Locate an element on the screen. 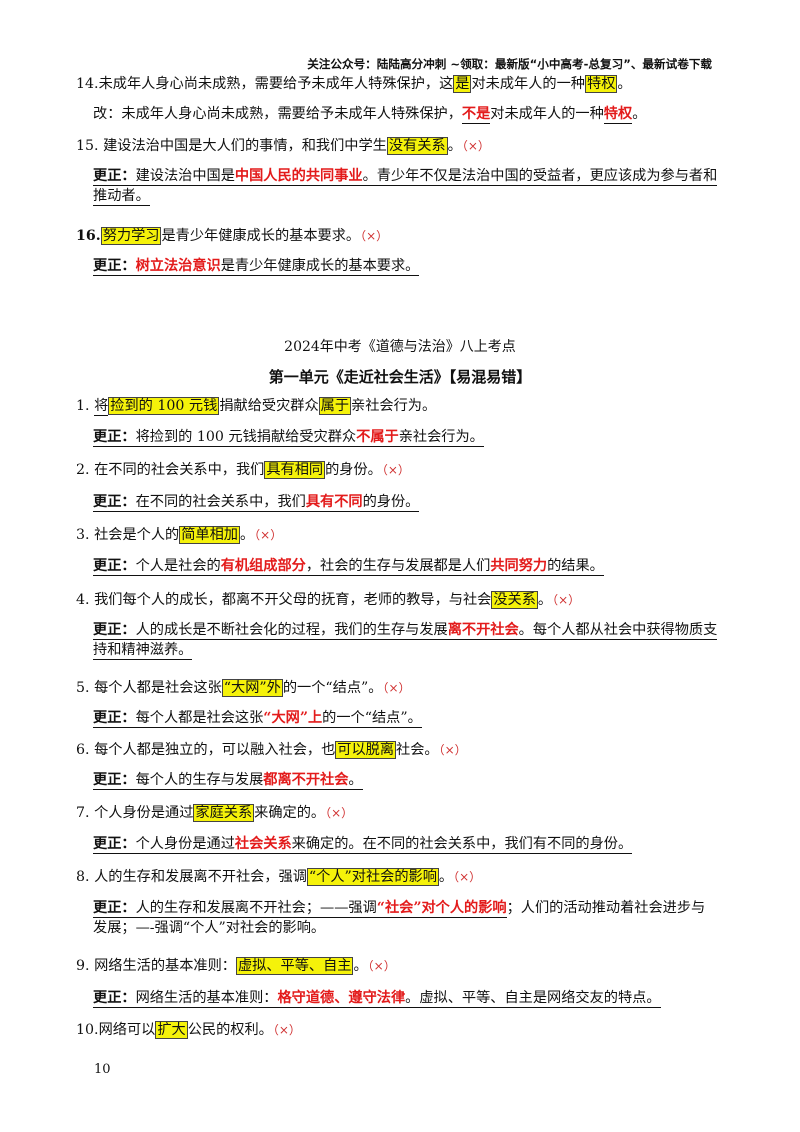 The image size is (800, 1132). question-5: 5. 每个人都是社会这张 “大网”外 的一个“结点”。（×） is located at coordinates (400, 688).